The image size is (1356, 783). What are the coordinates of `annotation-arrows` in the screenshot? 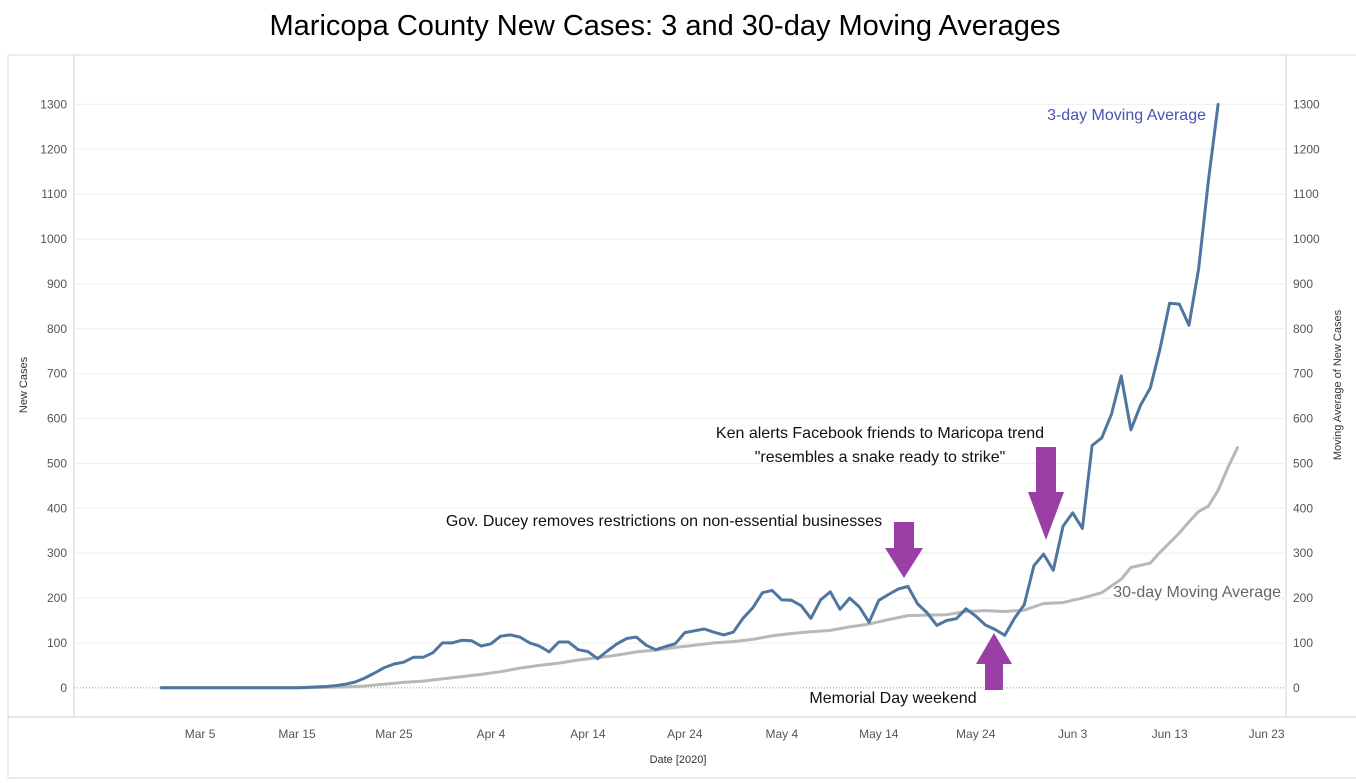 It's located at (974, 568).